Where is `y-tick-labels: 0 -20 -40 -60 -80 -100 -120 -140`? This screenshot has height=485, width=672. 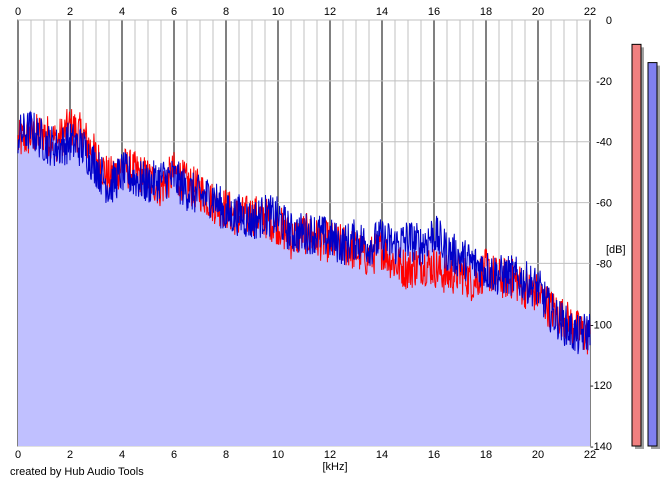 y-tick-labels: 0 -20 -40 -60 -80 -100 -120 -140 is located at coordinates (601, 234).